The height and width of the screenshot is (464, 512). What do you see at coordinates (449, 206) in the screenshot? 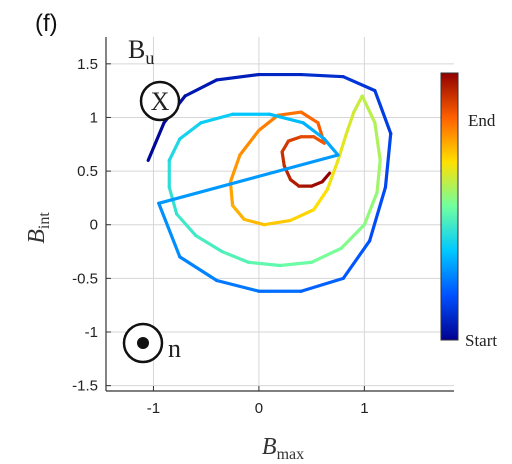
I see `colorbar` at bounding box center [449, 206].